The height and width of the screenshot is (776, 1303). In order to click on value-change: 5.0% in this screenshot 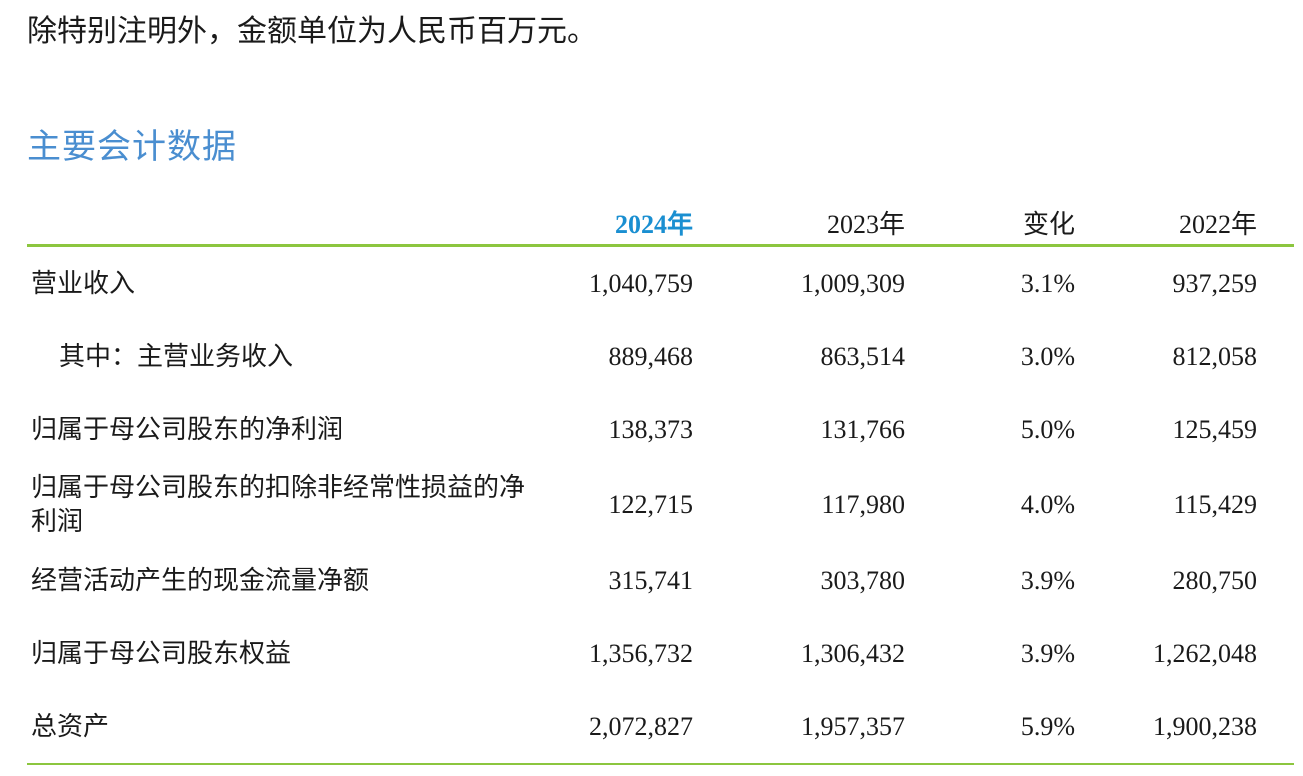, I will do `click(1047, 429)`.